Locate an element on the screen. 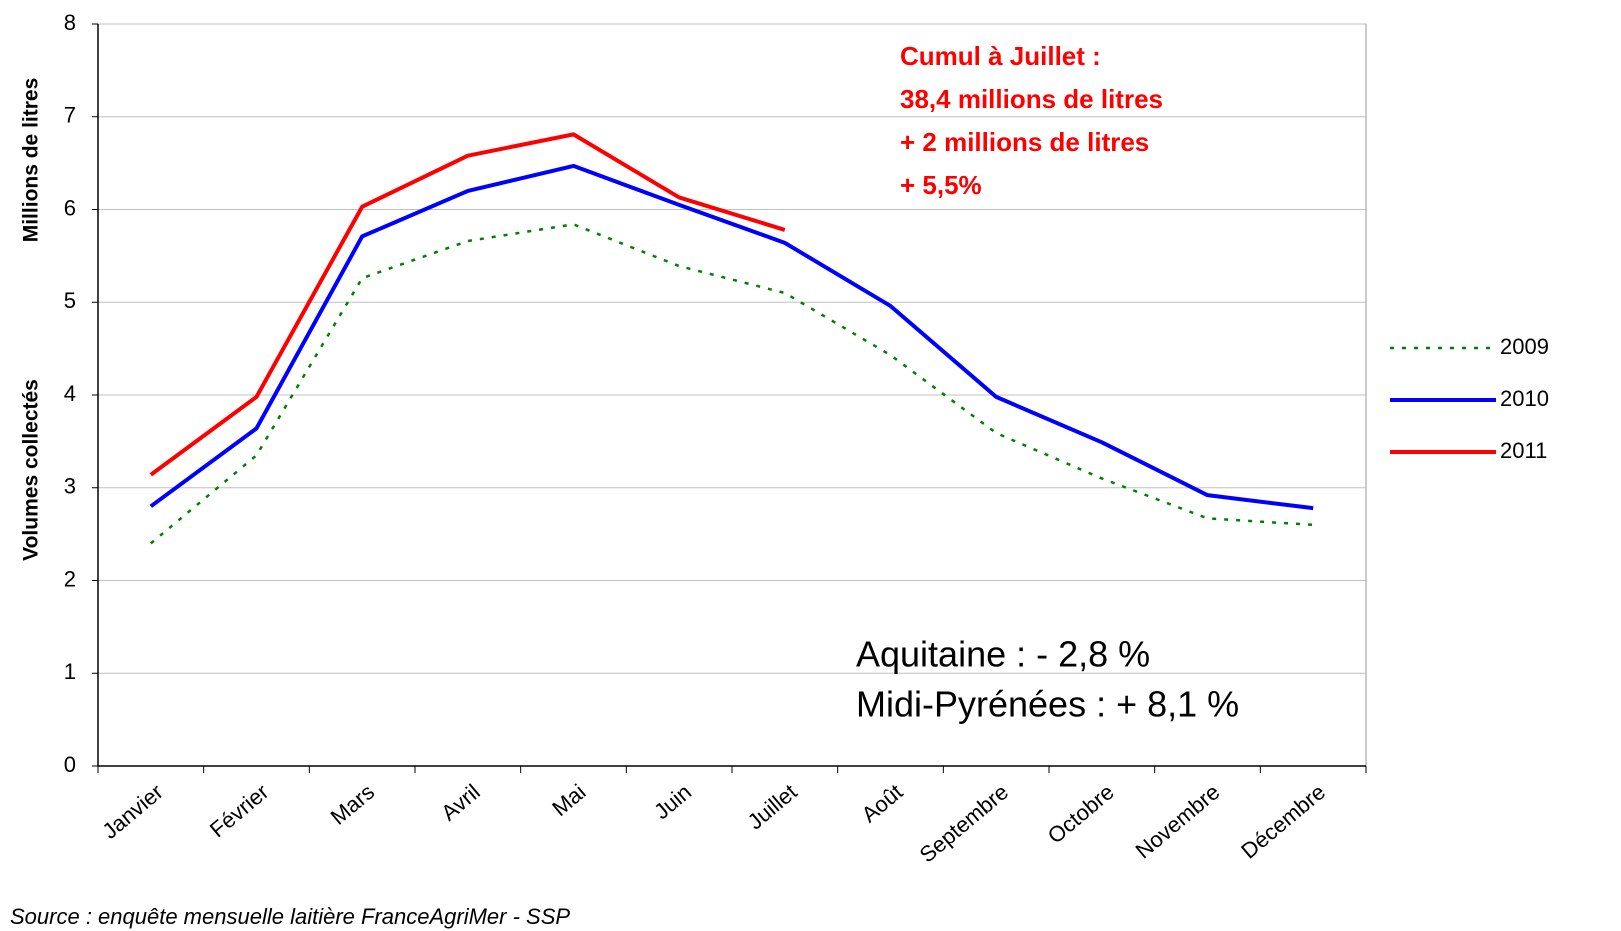 The height and width of the screenshot is (931, 1621). x-tick-label: Avril is located at coordinates (460, 802).